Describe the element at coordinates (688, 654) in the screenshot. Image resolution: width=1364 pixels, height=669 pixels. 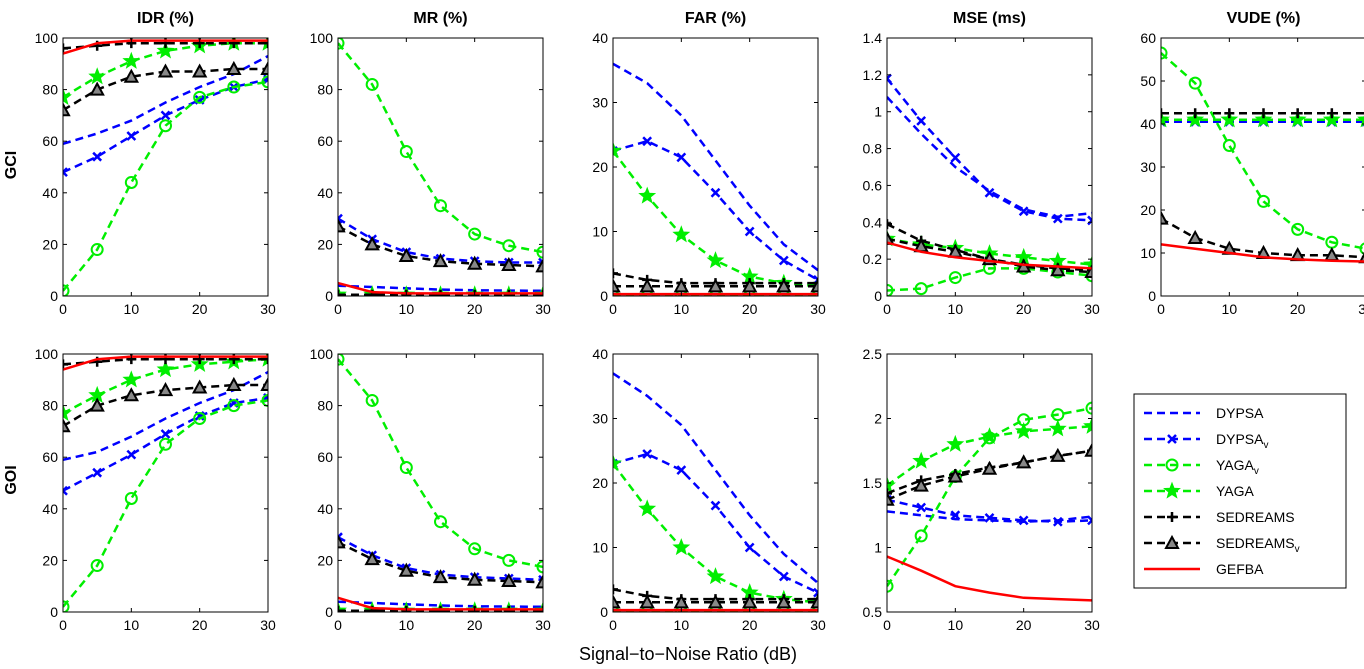
I see `x-axis-label: Signal−to−Noise Ratio (dB)` at that location.